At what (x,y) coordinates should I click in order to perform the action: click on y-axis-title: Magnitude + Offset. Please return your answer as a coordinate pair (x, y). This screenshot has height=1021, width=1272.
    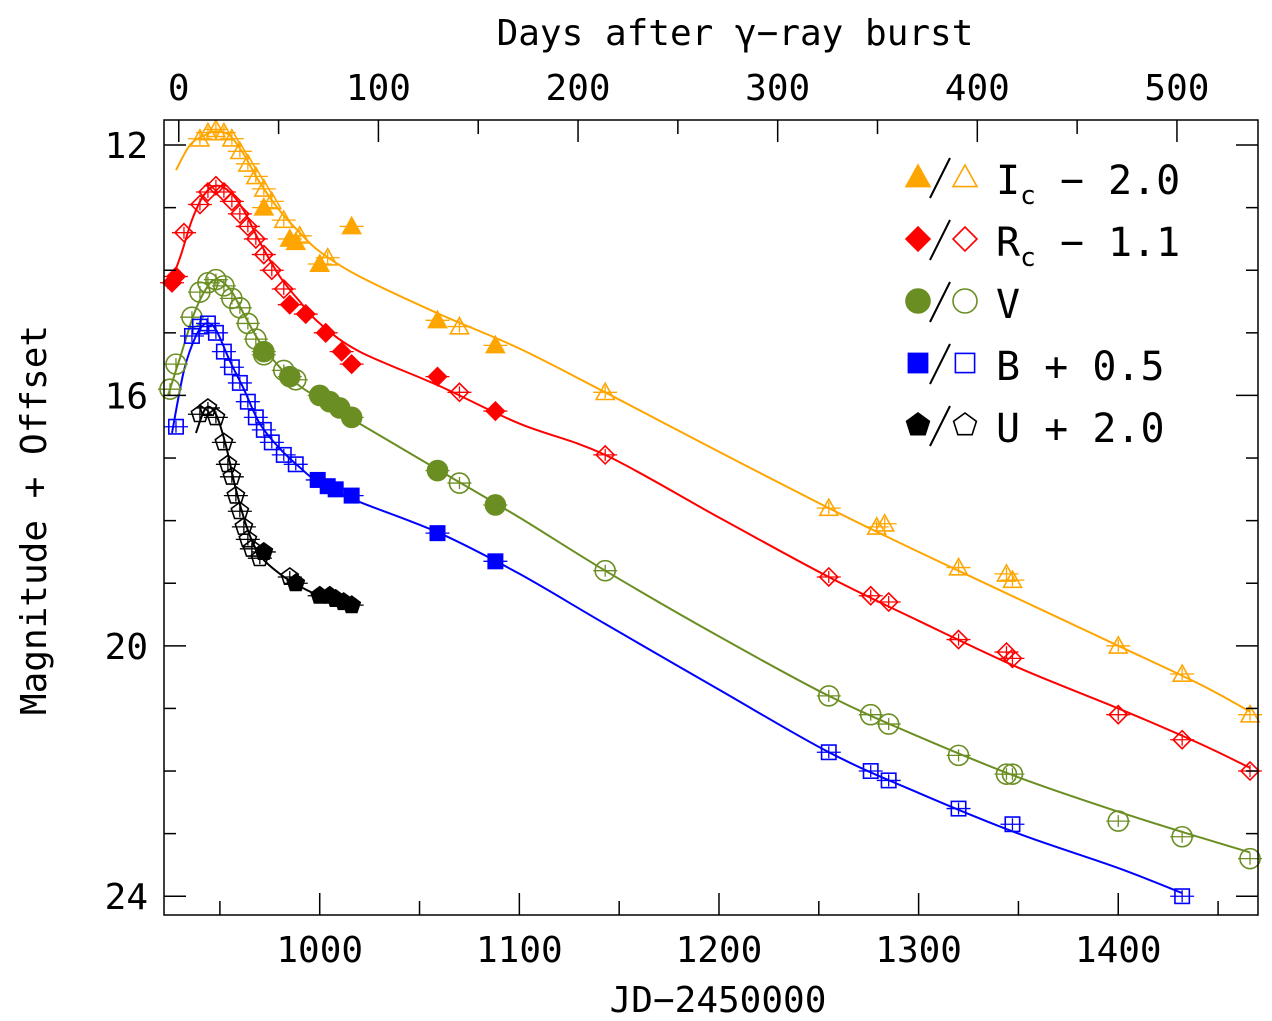
    Looking at the image, I should click on (34, 520).